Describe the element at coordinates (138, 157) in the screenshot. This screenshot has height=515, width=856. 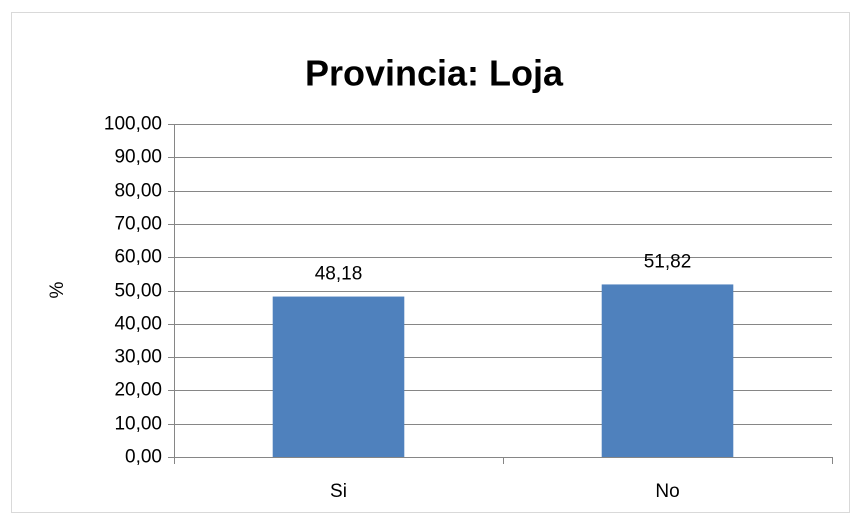
I see `y-tick-label: 90,00` at that location.